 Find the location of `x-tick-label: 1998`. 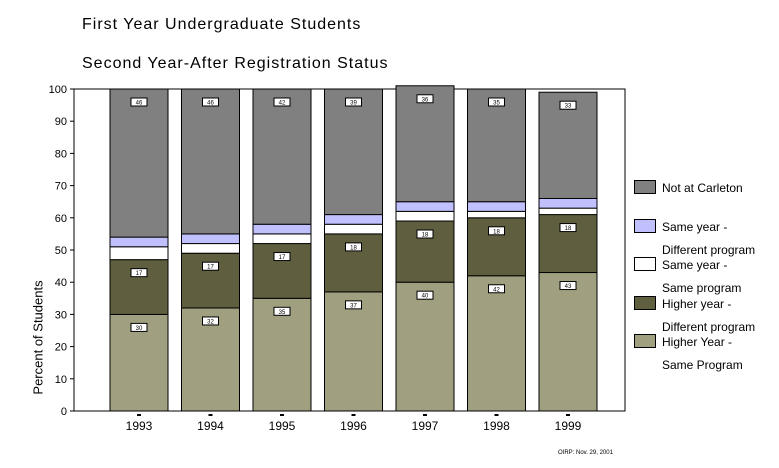

x-tick-label: 1998 is located at coordinates (496, 426).